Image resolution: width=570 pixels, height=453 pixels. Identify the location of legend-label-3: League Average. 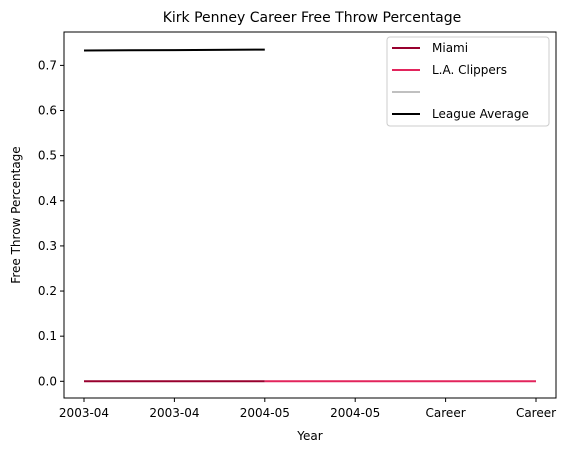
(480, 114).